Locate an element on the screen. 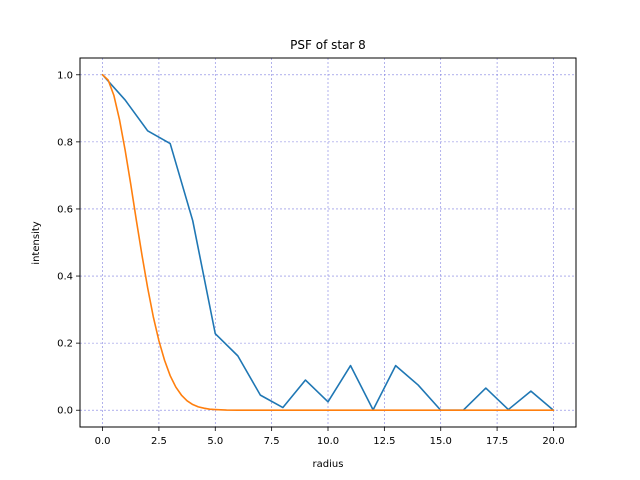 The width and height of the screenshot is (640, 480). y-tick-label: 0.0 is located at coordinates (65, 411).